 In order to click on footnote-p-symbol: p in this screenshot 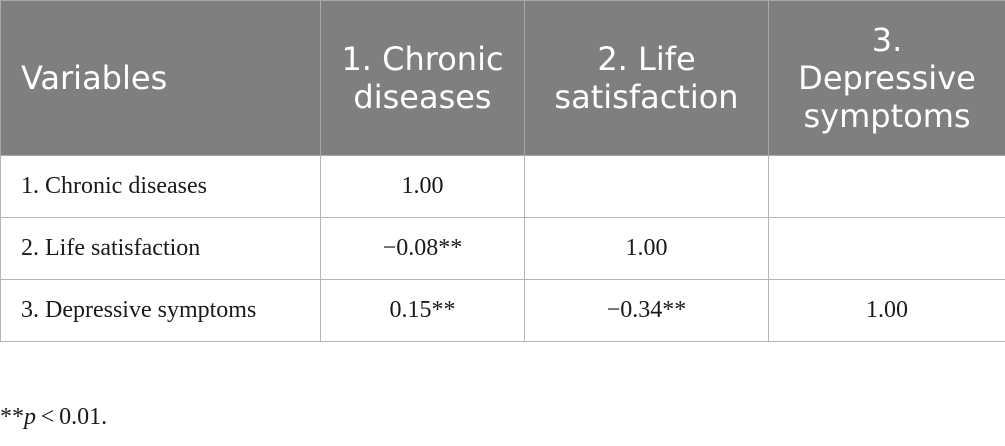, I will do `click(30, 417)`.